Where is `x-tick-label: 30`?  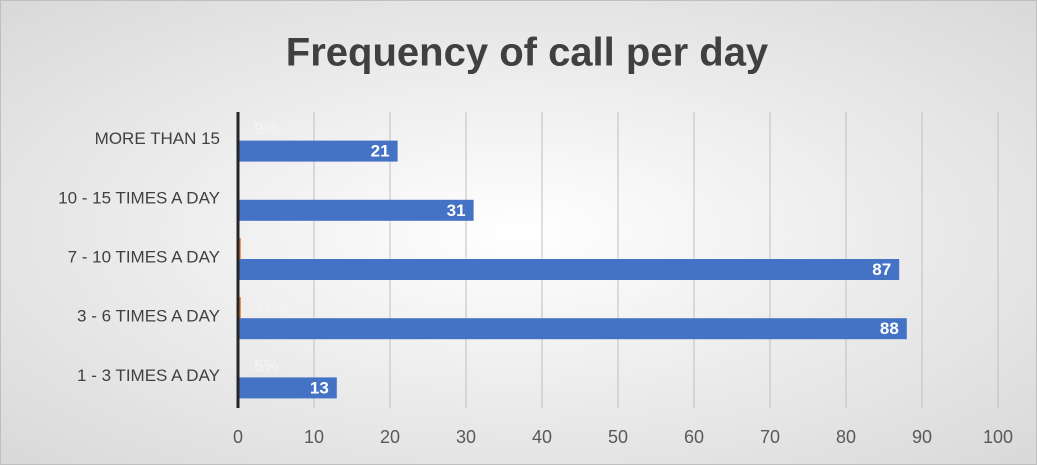
x-tick-label: 30 is located at coordinates (466, 437).